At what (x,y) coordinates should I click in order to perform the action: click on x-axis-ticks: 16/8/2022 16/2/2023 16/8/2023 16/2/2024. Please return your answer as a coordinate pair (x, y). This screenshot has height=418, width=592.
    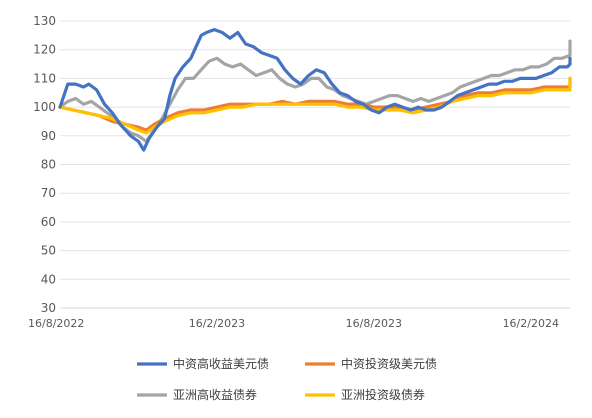
    Looking at the image, I should click on (293, 323).